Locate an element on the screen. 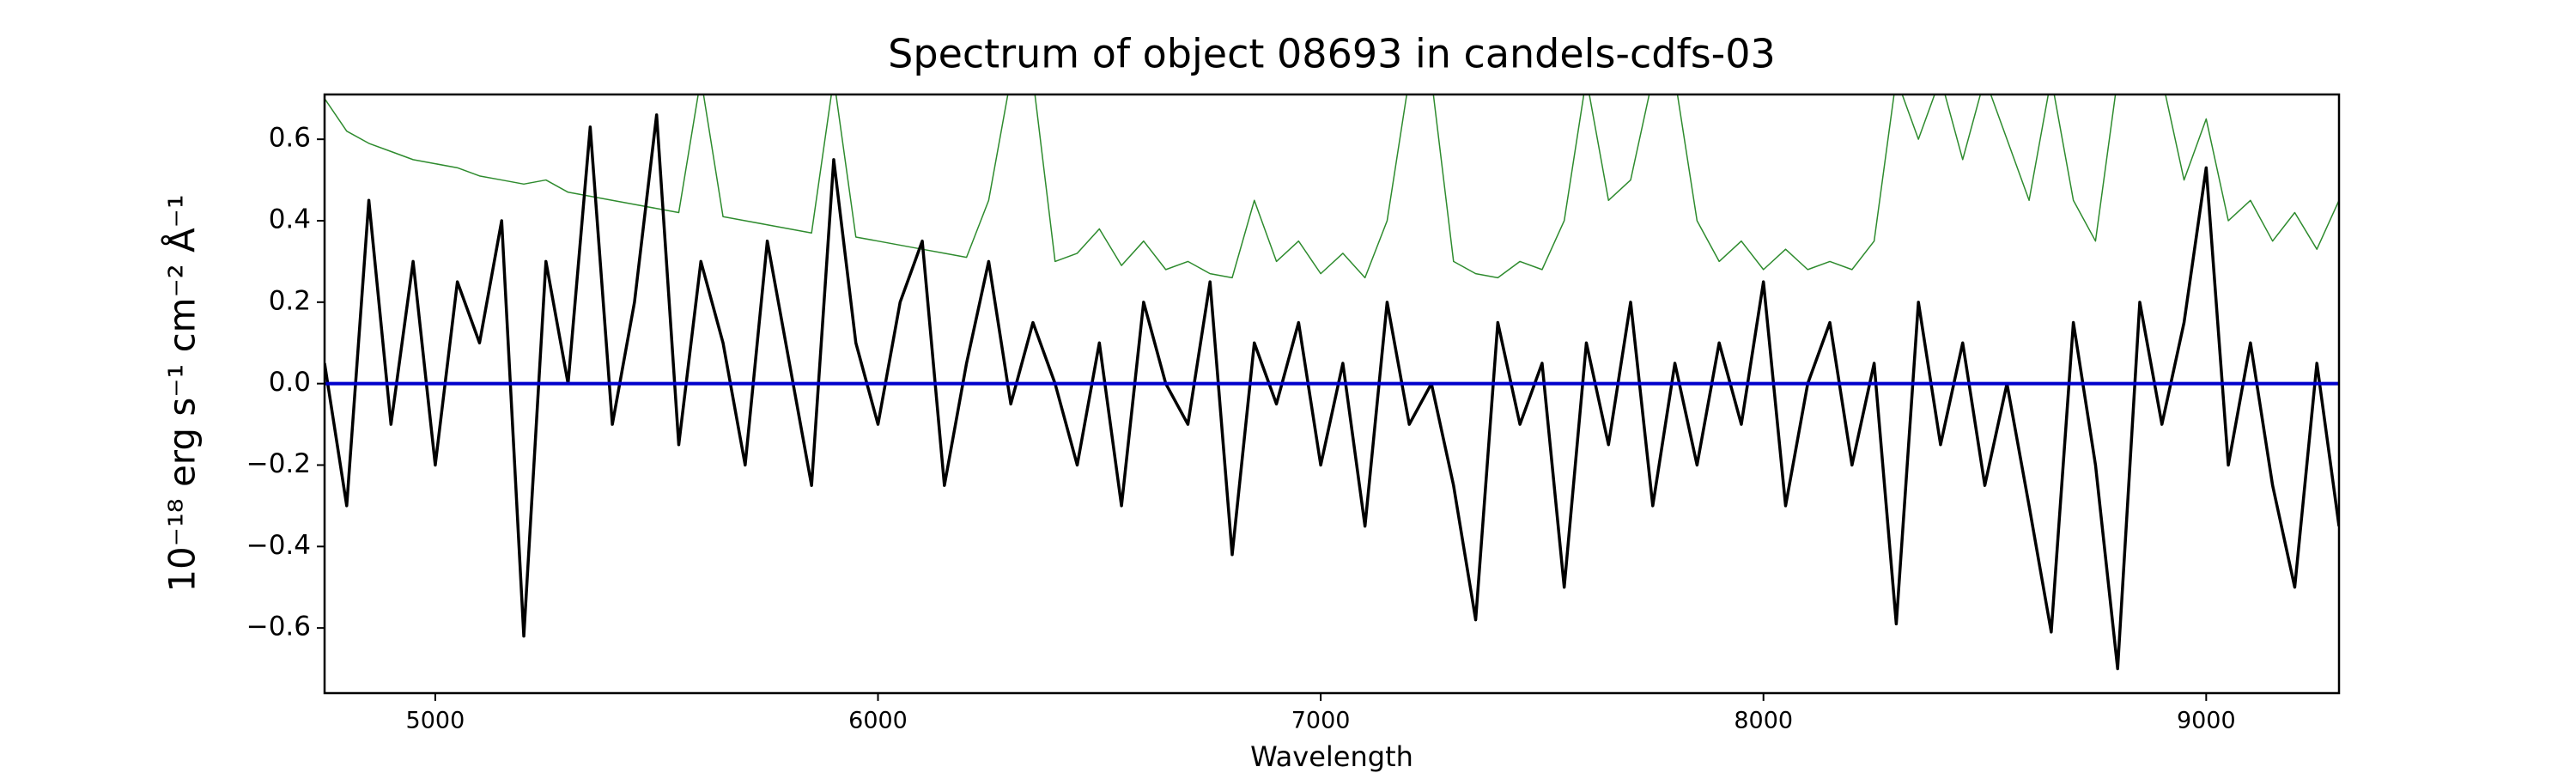 The height and width of the screenshot is (773, 2576). x-tick-label: 9000 is located at coordinates (2207, 721).